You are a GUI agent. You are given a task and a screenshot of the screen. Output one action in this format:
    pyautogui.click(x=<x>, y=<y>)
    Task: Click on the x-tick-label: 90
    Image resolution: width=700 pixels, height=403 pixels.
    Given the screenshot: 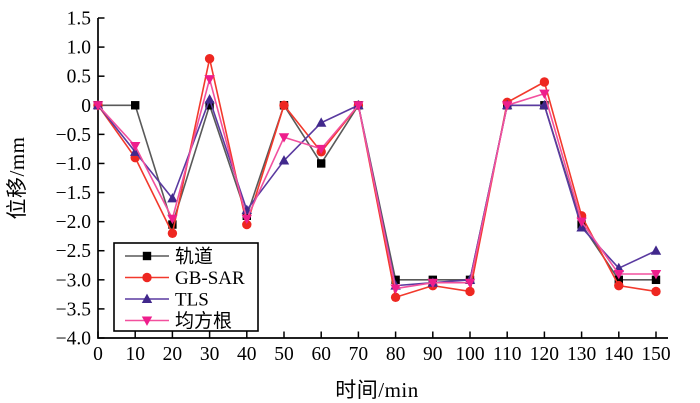 What is the action you would take?
    pyautogui.click(x=433, y=354)
    